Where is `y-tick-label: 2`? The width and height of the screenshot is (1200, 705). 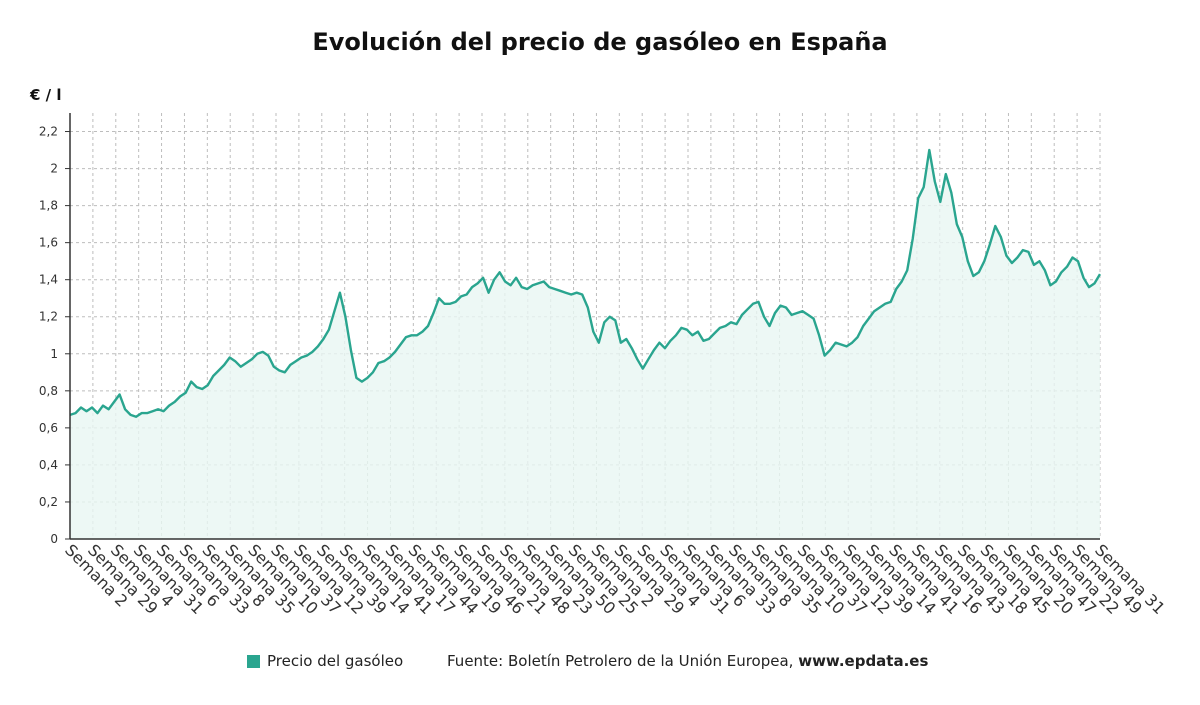 y-tick-label: 2 is located at coordinates (54, 169).